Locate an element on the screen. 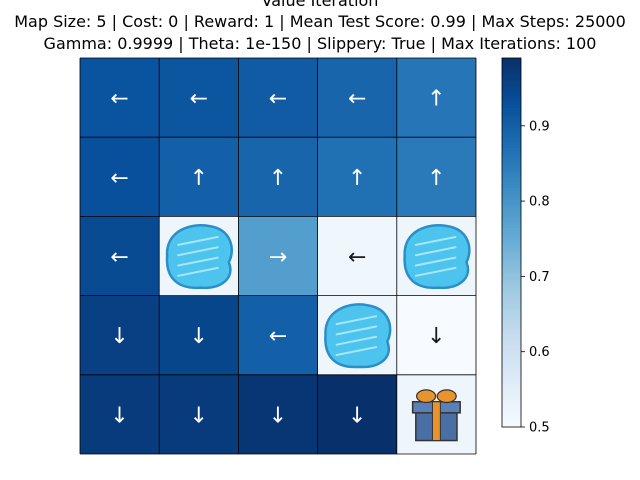 The image size is (640, 480). colorbar-frame is located at coordinates (511, 242).